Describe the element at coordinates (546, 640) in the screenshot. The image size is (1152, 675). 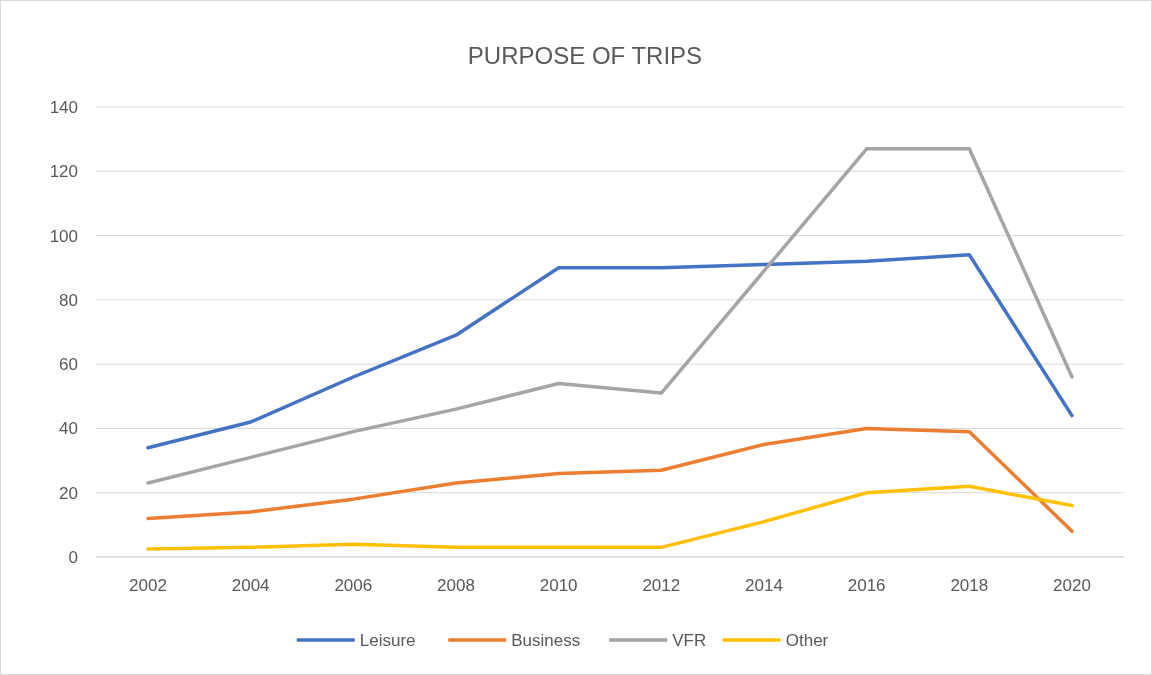
I see `legend-label: Business` at that location.